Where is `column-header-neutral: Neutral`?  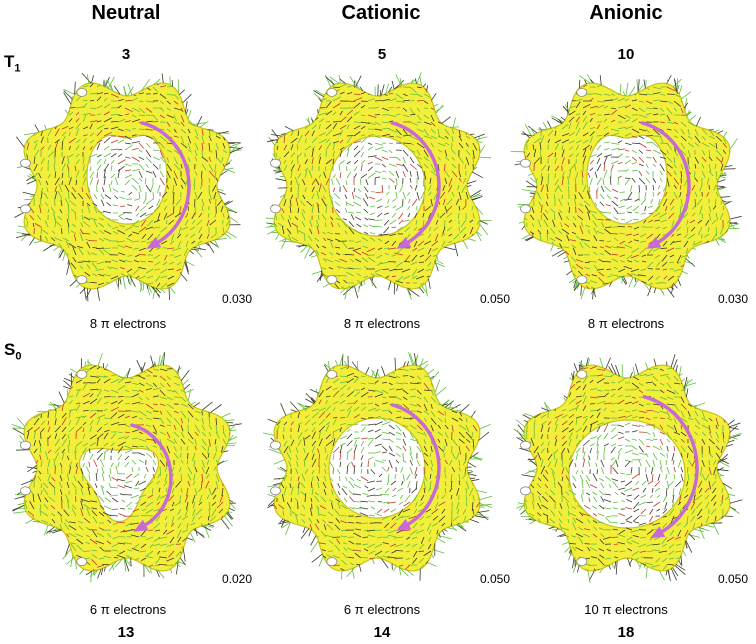
column-header-neutral: Neutral is located at coordinates (126, 13).